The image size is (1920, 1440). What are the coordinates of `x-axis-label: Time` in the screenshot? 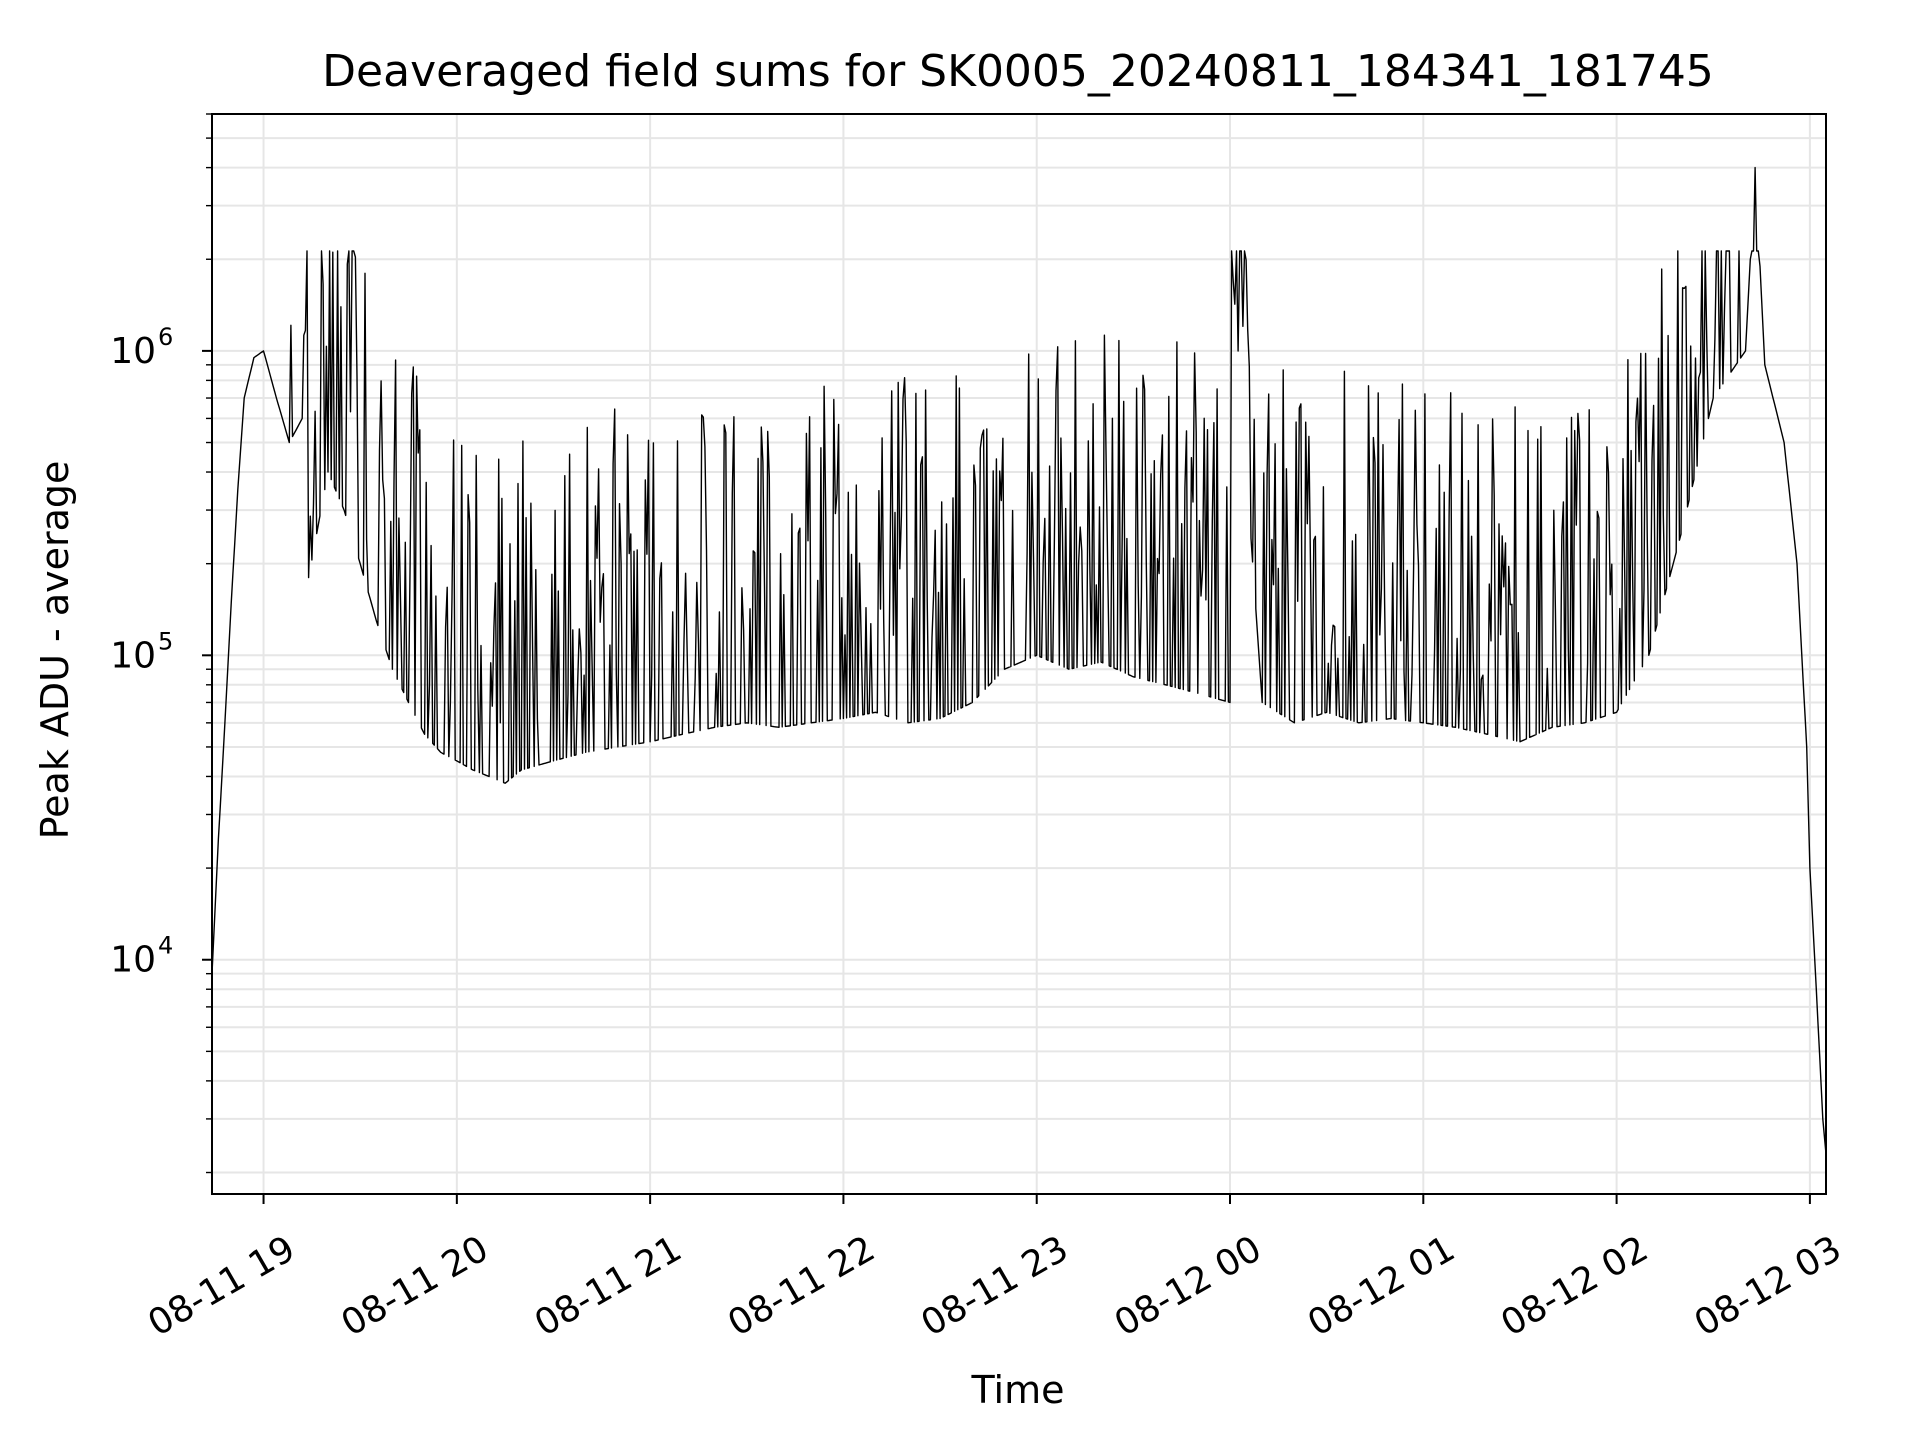 It's located at (1018, 1390).